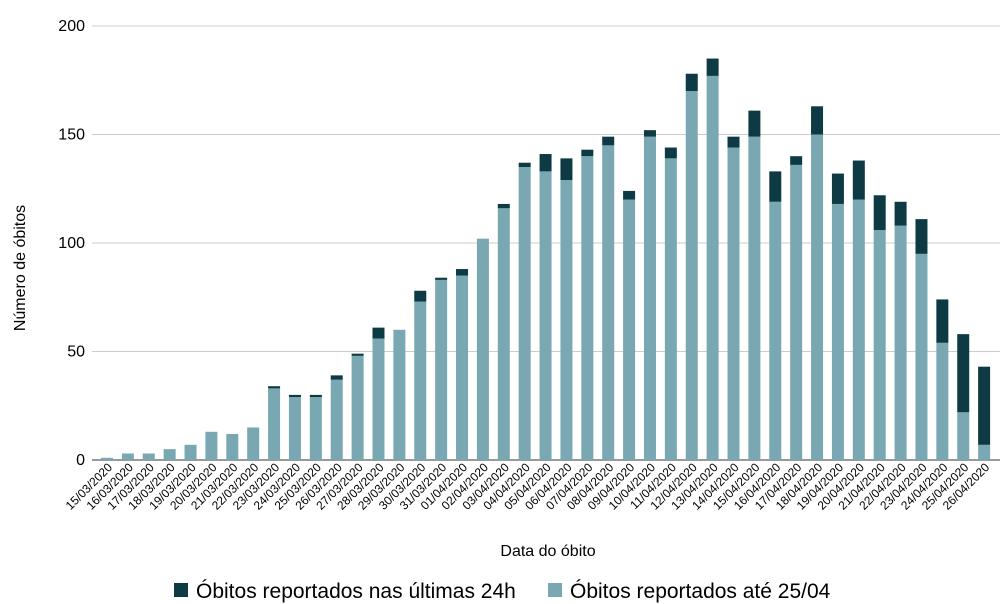 The width and height of the screenshot is (1000, 604). What do you see at coordinates (80, 460) in the screenshot?
I see `y-tick-label: 0` at bounding box center [80, 460].